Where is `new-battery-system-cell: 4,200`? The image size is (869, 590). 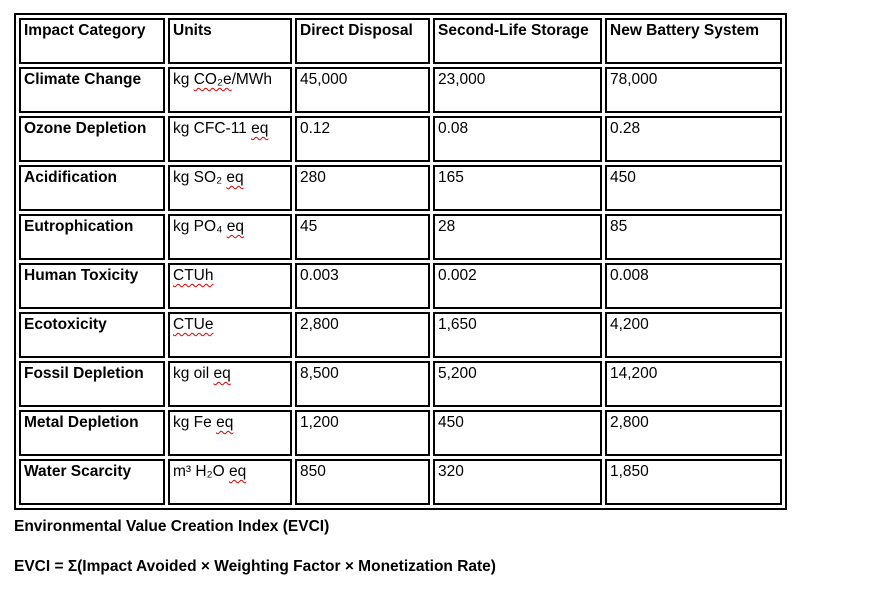 new-battery-system-cell: 4,200 is located at coordinates (693, 335).